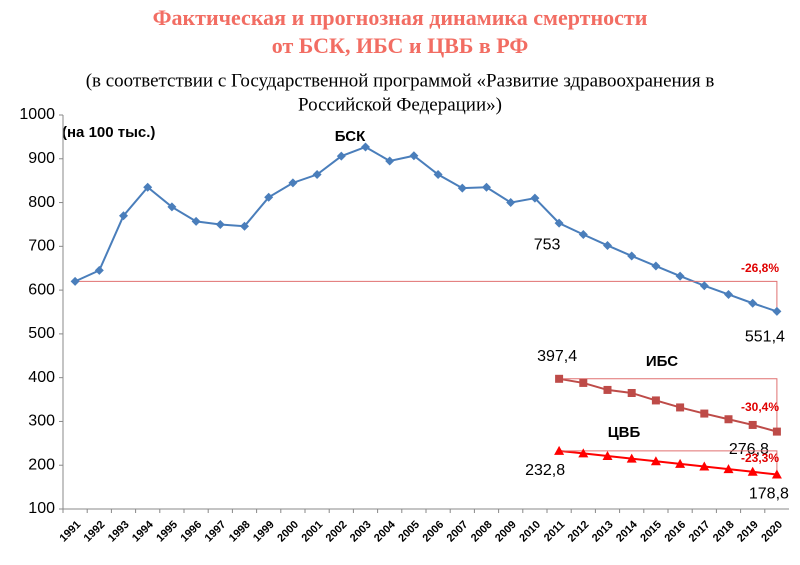  Describe the element at coordinates (675, 532) in the screenshot. I see `x-tick-label: 2016` at that location.